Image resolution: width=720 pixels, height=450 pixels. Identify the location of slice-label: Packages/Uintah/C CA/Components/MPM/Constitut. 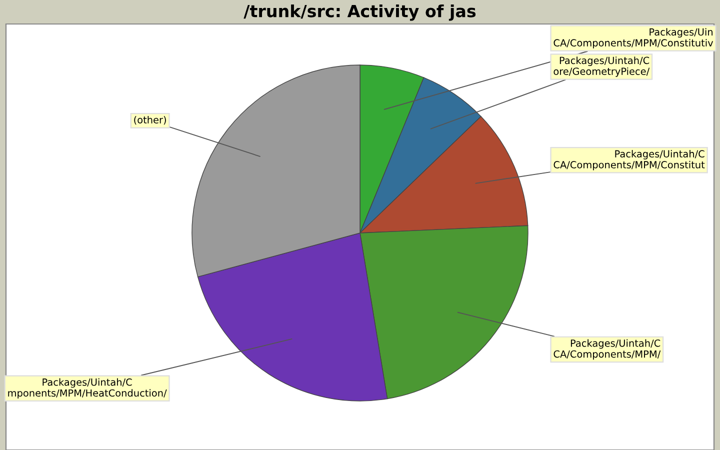
(629, 160).